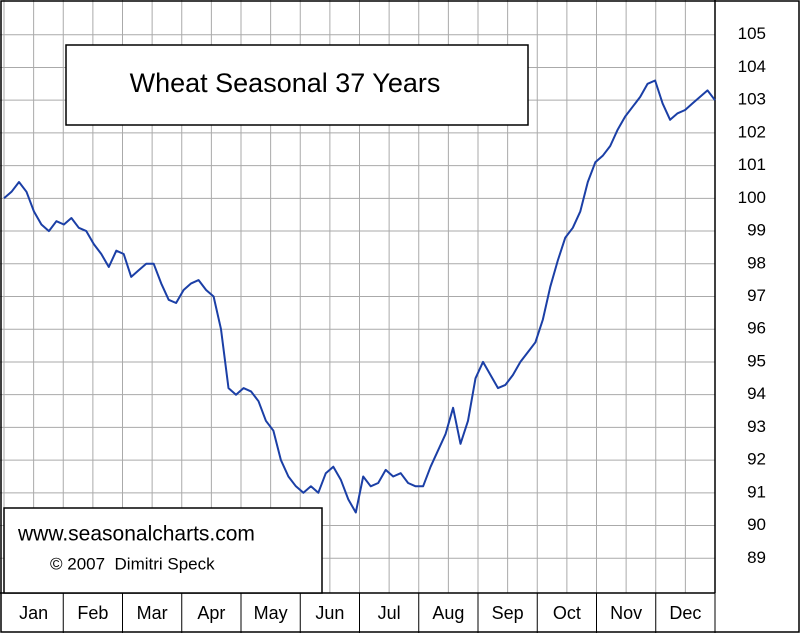 This screenshot has height=633, width=800. Describe the element at coordinates (33, 613) in the screenshot. I see `x-tick-label: Jan` at that location.